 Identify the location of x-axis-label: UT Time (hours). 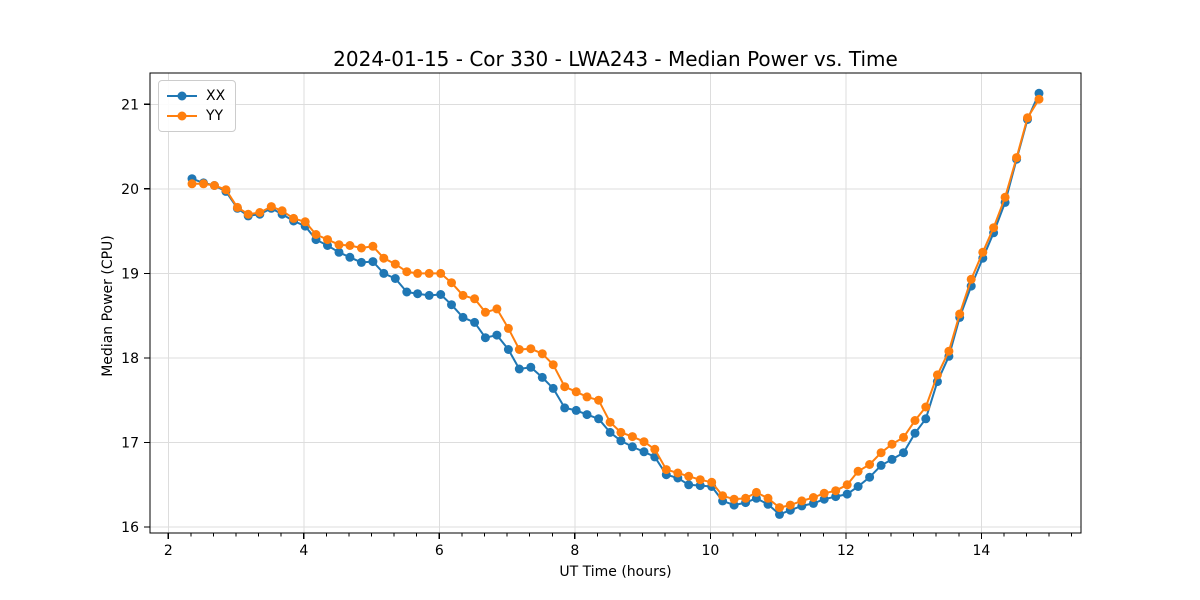
(615, 572).